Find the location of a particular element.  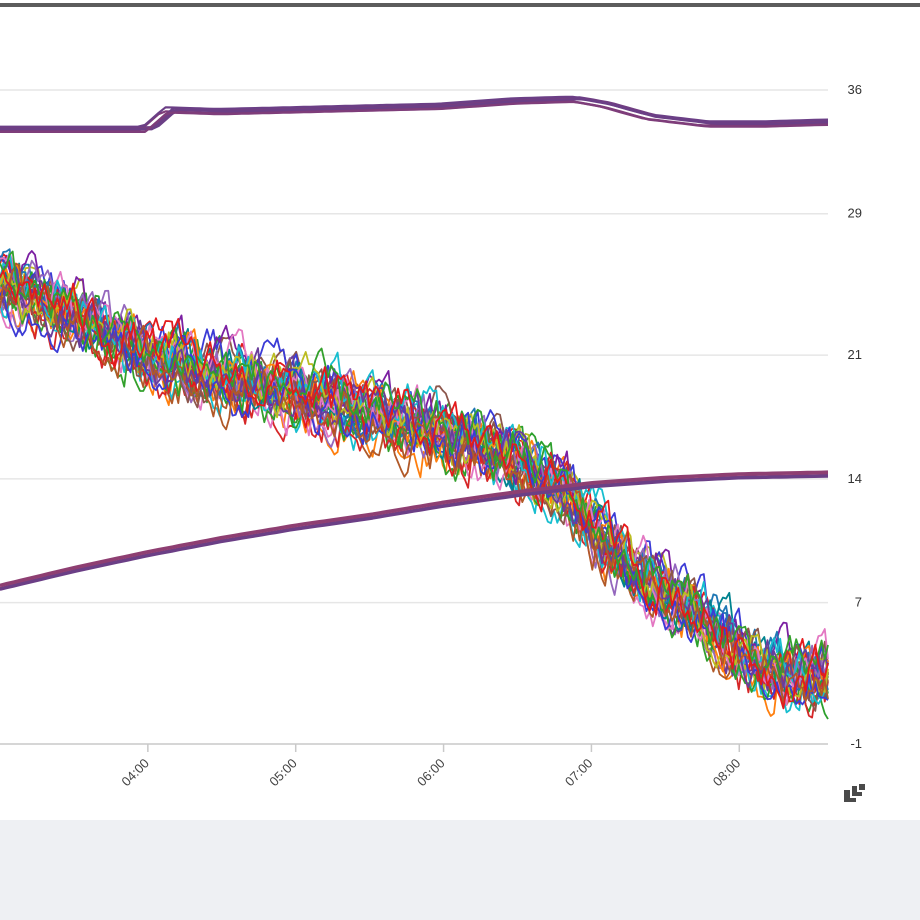

x-tick-label: 08:00 is located at coordinates (727, 773).